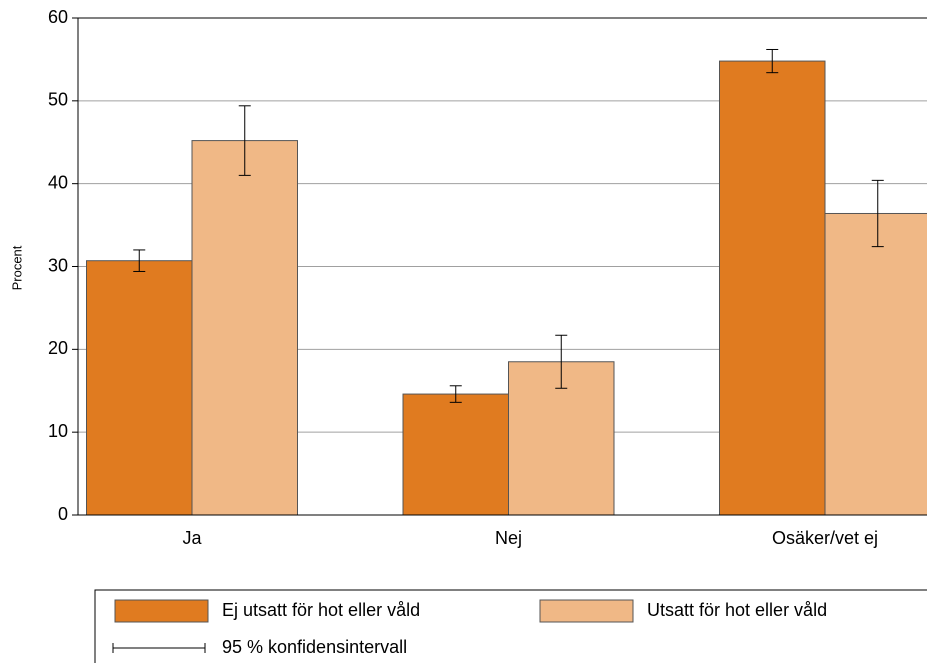  Describe the element at coordinates (510, 626) in the screenshot. I see `legend-box` at that location.